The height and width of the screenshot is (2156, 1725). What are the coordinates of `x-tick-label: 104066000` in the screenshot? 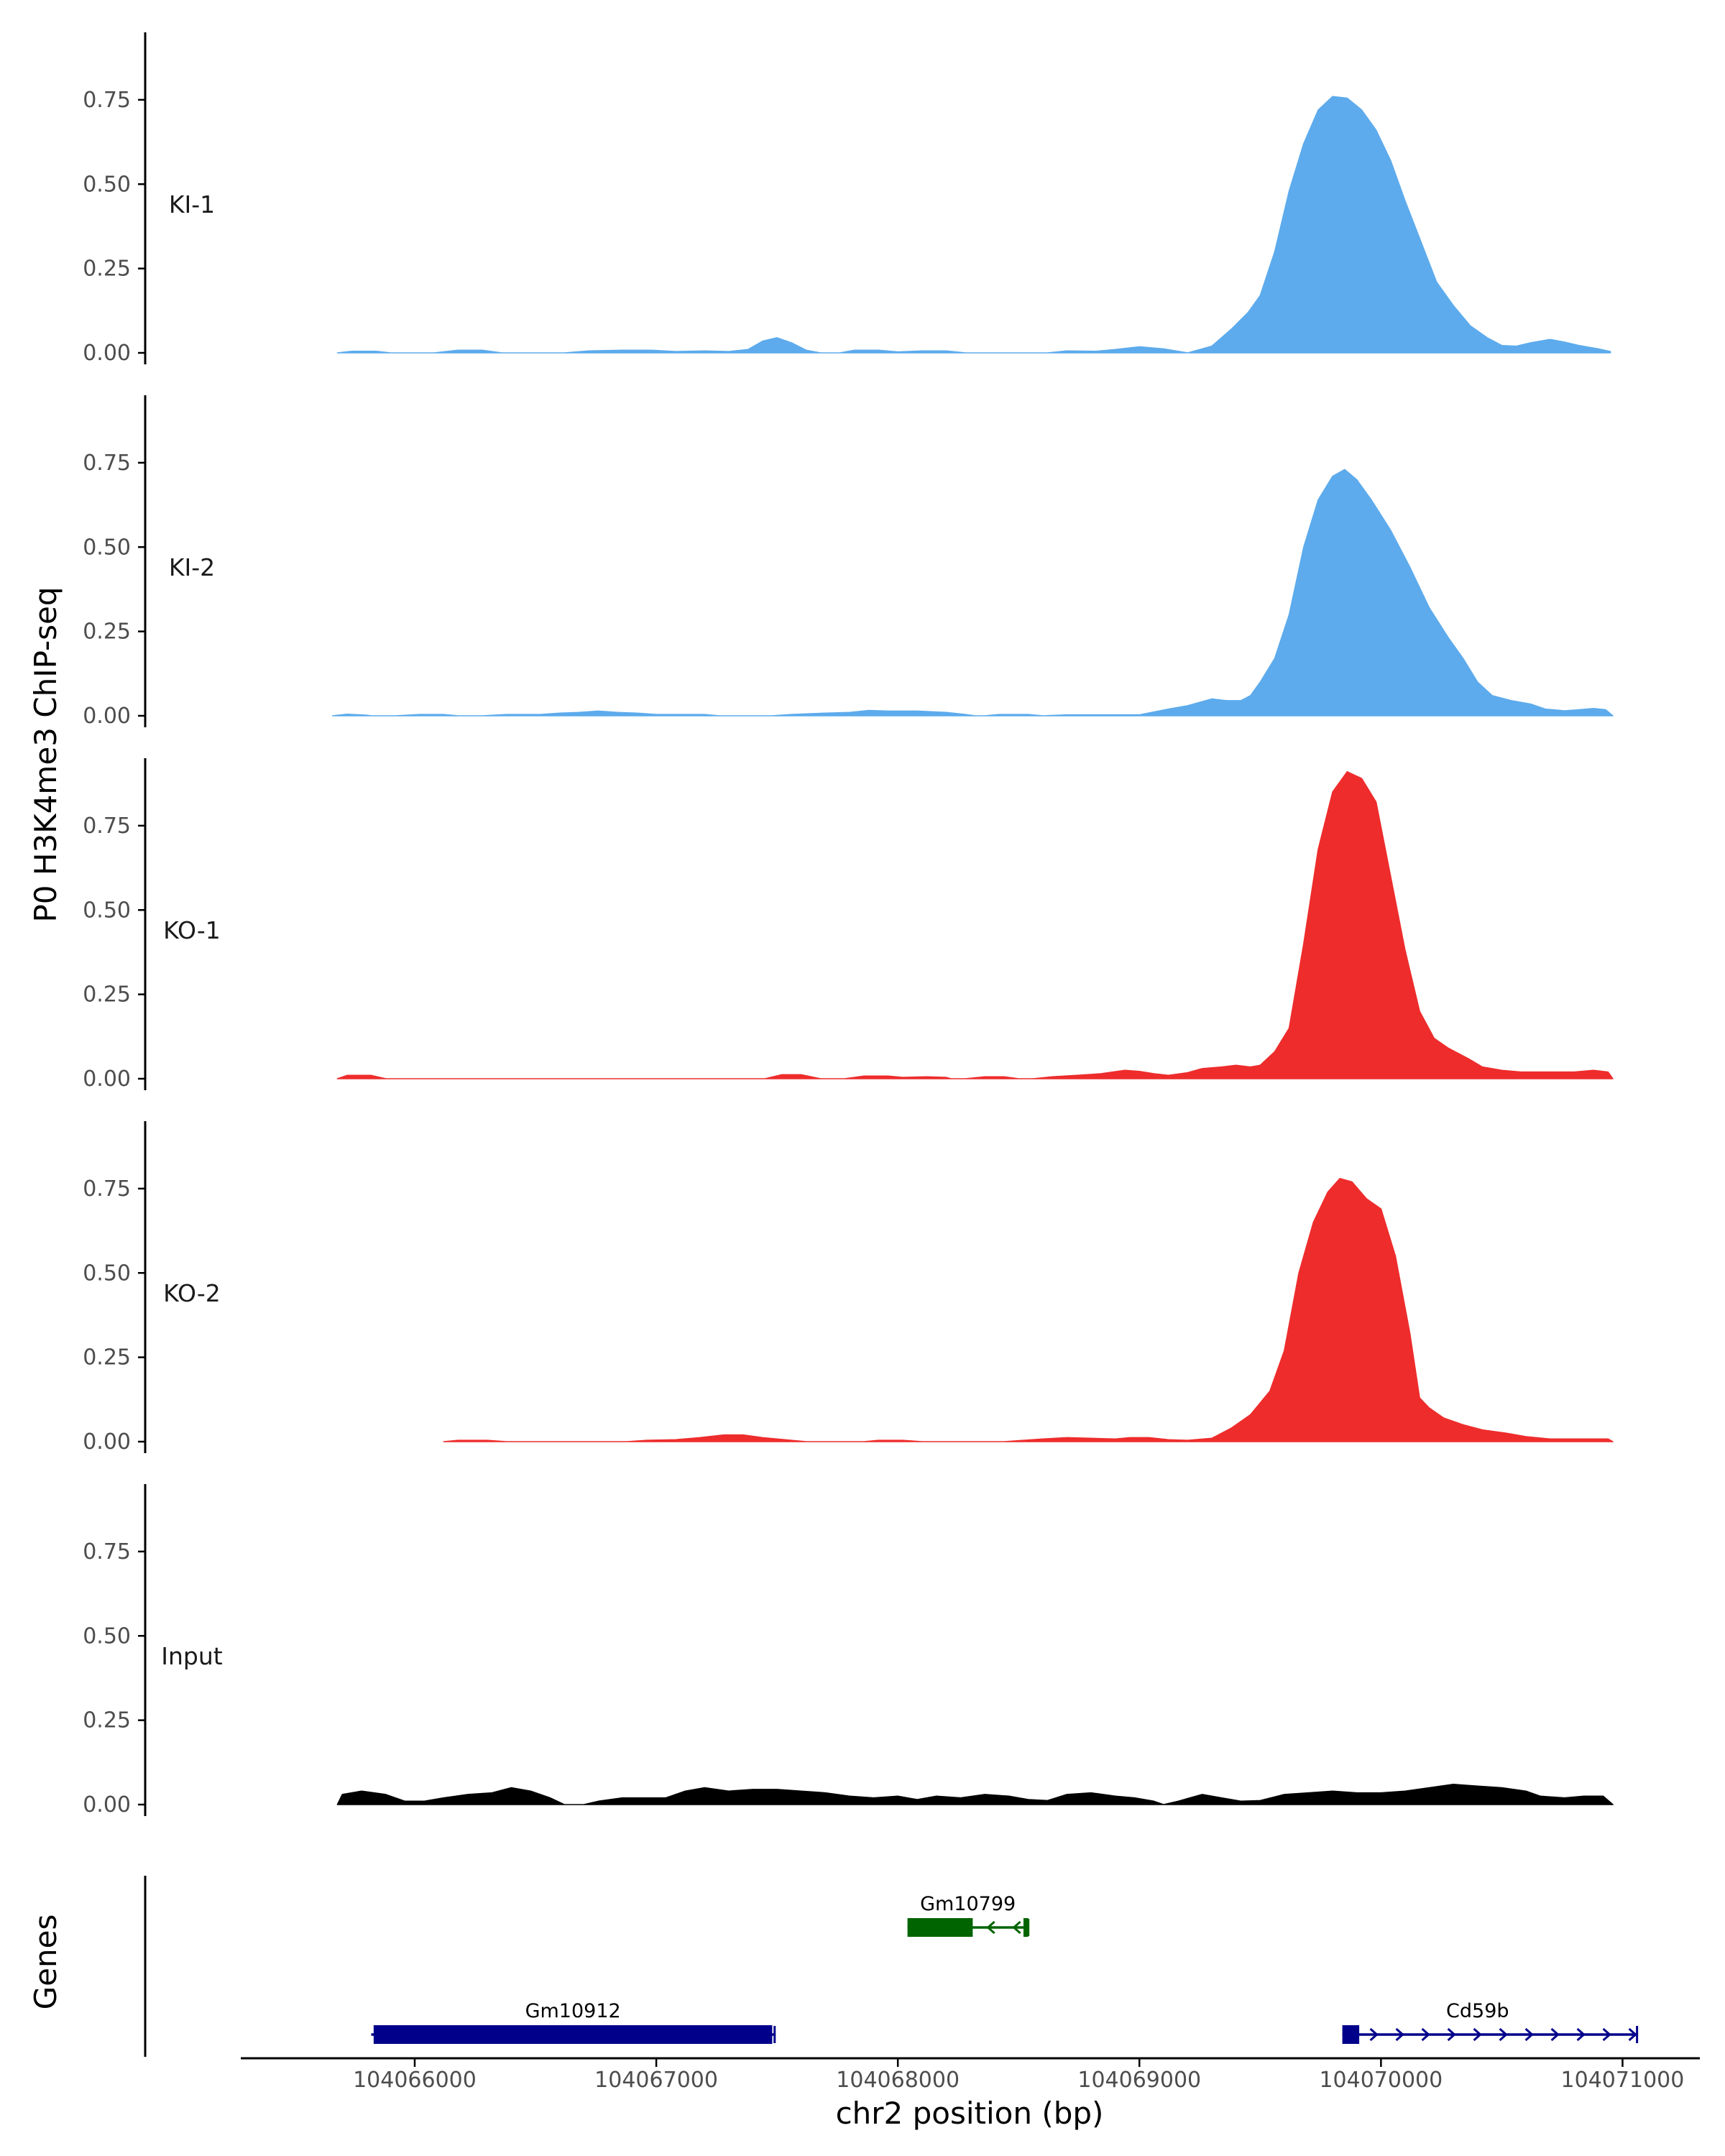 It's located at (415, 2080).